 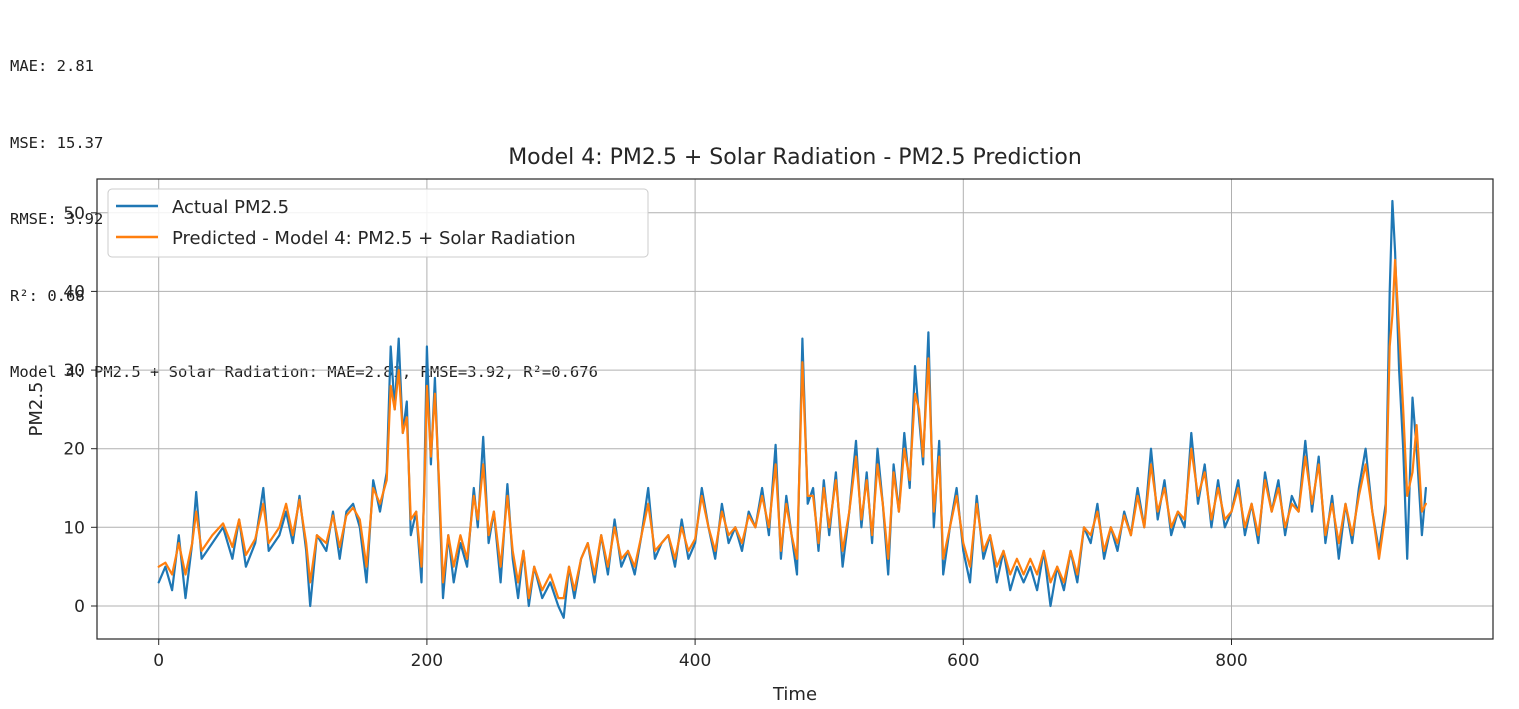 What do you see at coordinates (695, 661) in the screenshot?
I see `x-tick-label-400: 400` at bounding box center [695, 661].